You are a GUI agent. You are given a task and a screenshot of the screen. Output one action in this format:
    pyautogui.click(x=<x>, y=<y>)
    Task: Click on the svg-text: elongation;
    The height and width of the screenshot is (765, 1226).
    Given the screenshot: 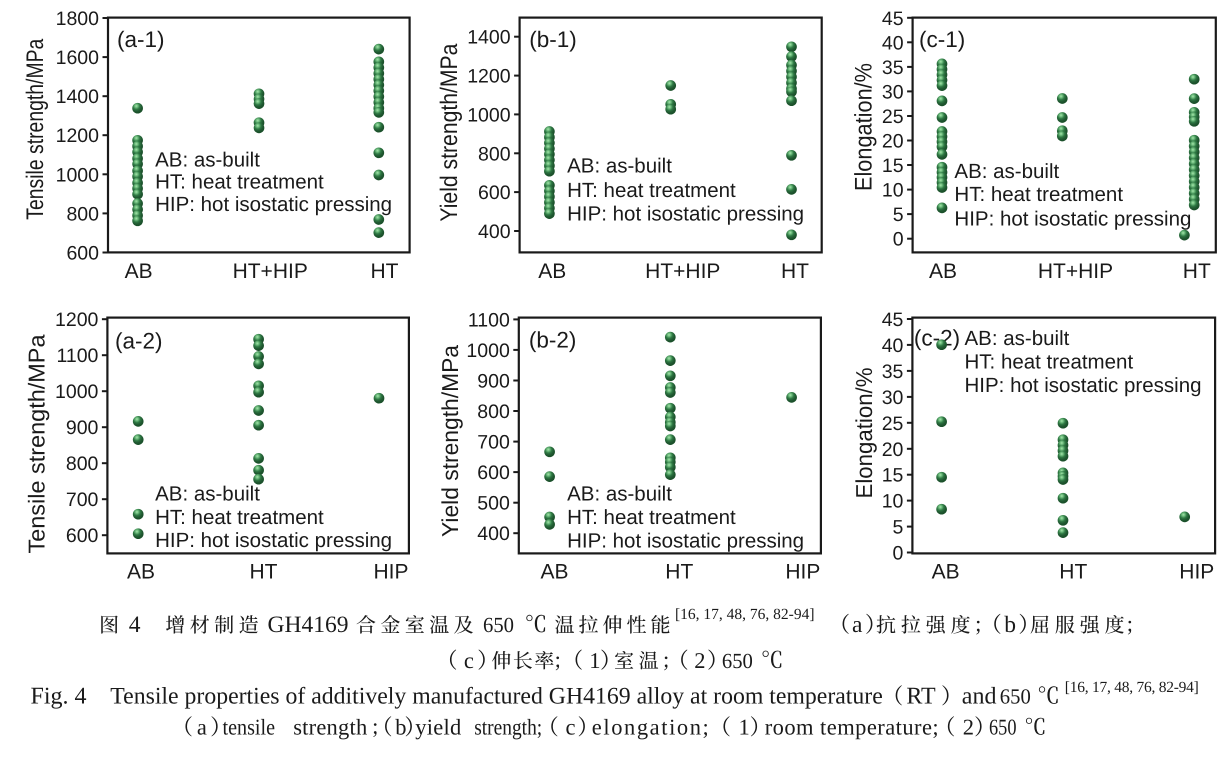 What is the action you would take?
    pyautogui.click(x=650, y=727)
    